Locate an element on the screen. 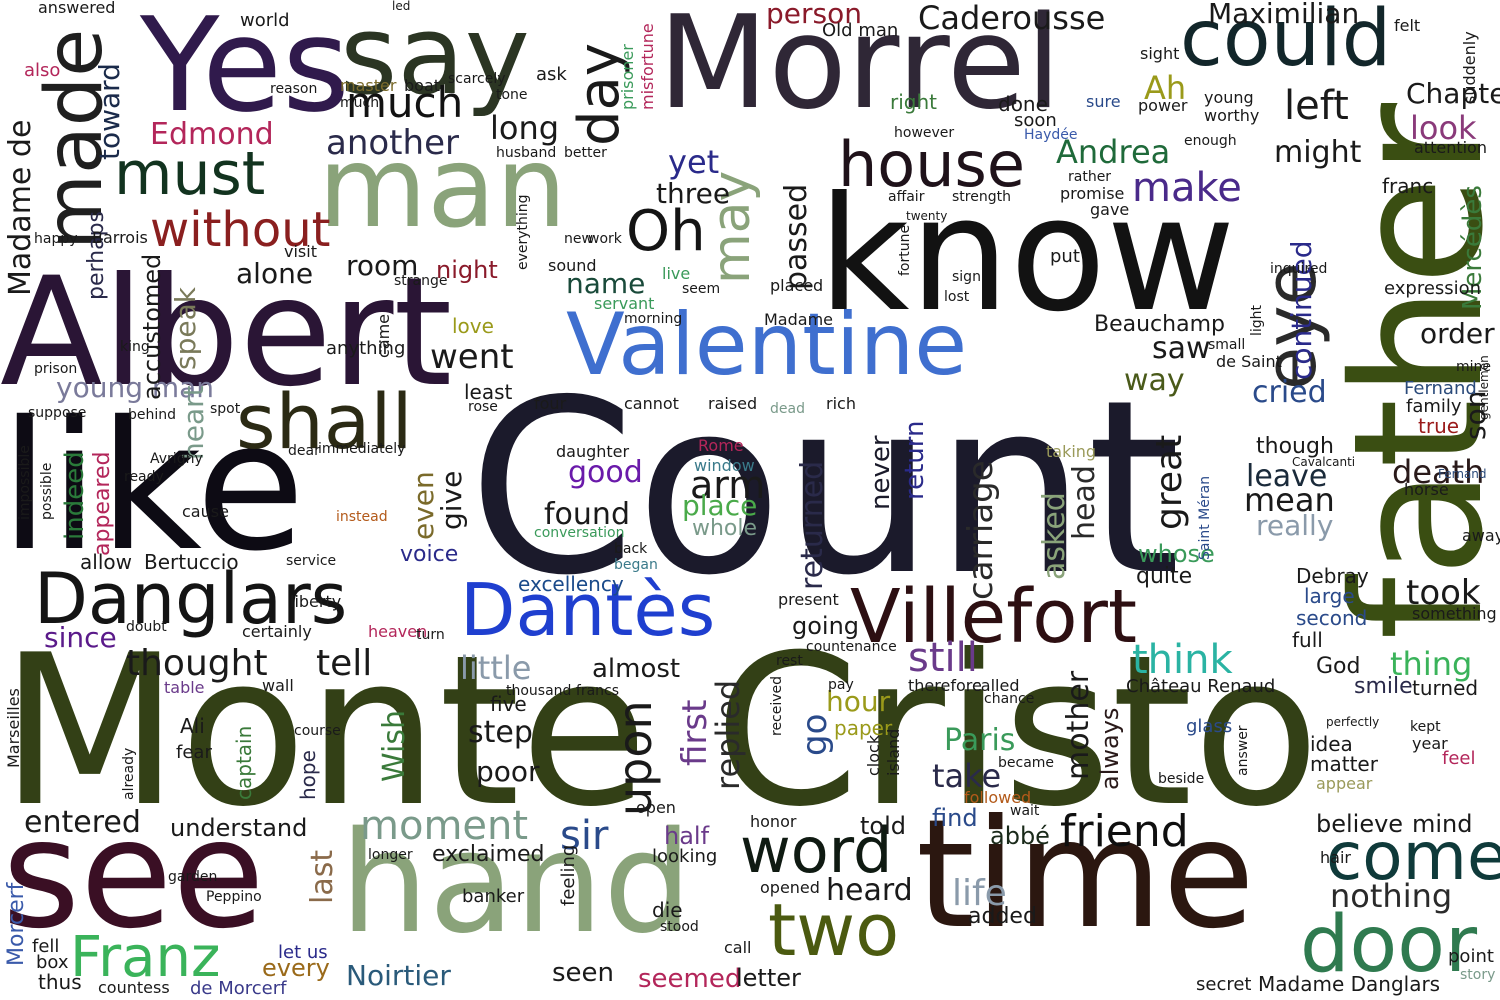 This screenshot has height=1000, width=1500. word-oh: Oh is located at coordinates (666, 231).